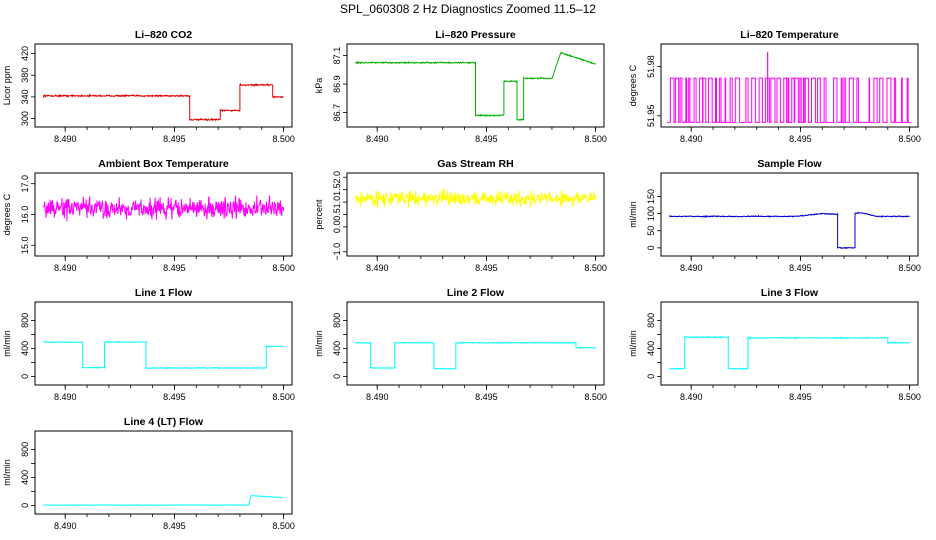  What do you see at coordinates (163, 35) in the screenshot?
I see `panel-title: Li–820 CO2` at bounding box center [163, 35].